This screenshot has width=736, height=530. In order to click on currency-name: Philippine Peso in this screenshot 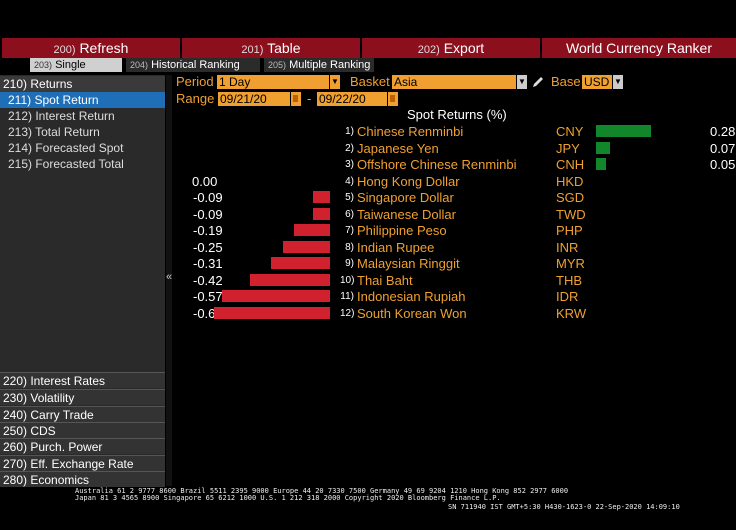, I will do `click(402, 230)`.